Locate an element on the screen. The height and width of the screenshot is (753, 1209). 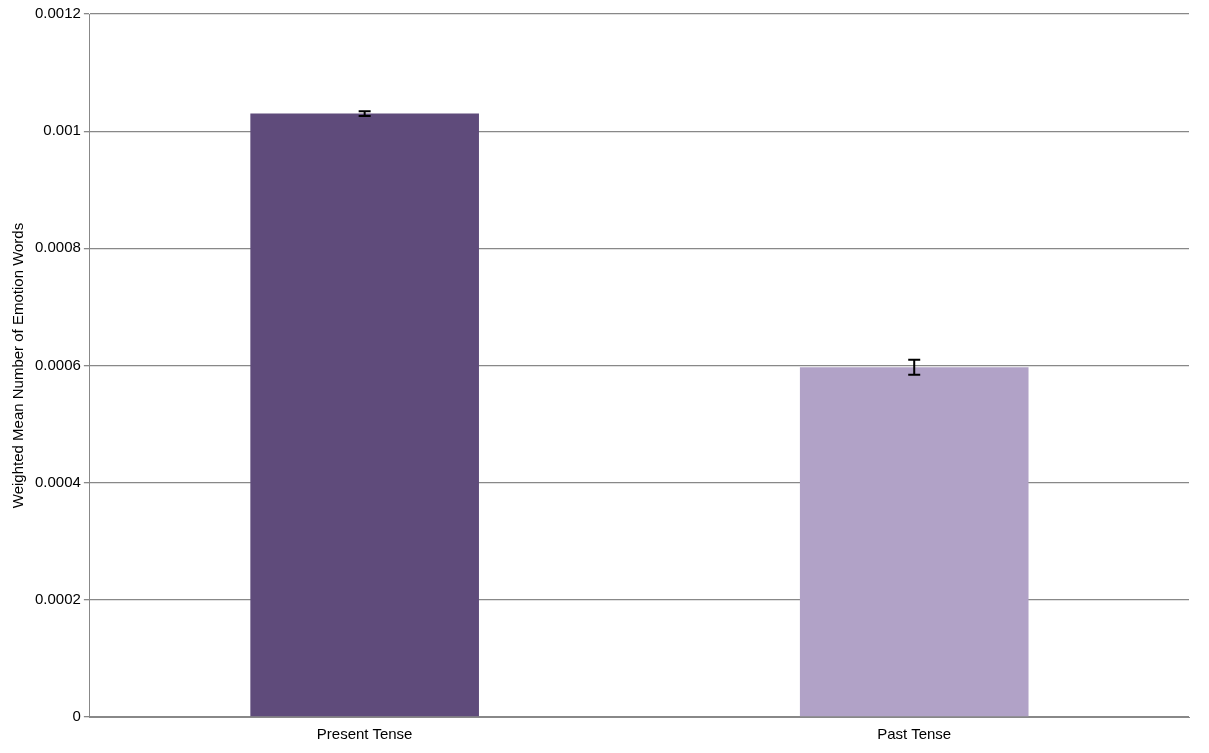
y-tick-label: 0.0012 is located at coordinates (57, 13).